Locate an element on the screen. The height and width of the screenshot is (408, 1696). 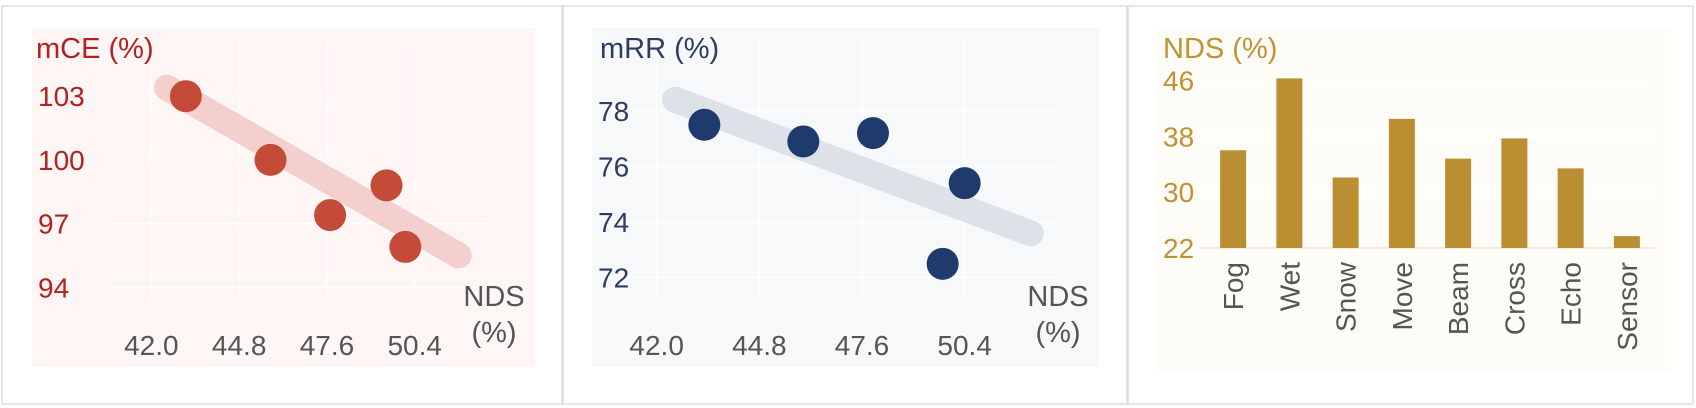
mrr-x-tick-label: 42.0 is located at coordinates (656, 345).